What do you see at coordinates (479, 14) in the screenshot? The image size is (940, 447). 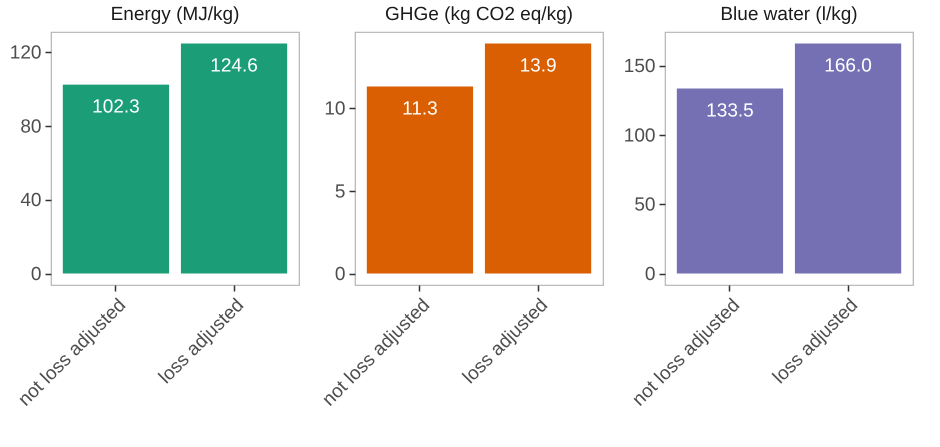 I see `chart-title: GHGe (kg CO2 eq/kg)` at bounding box center [479, 14].